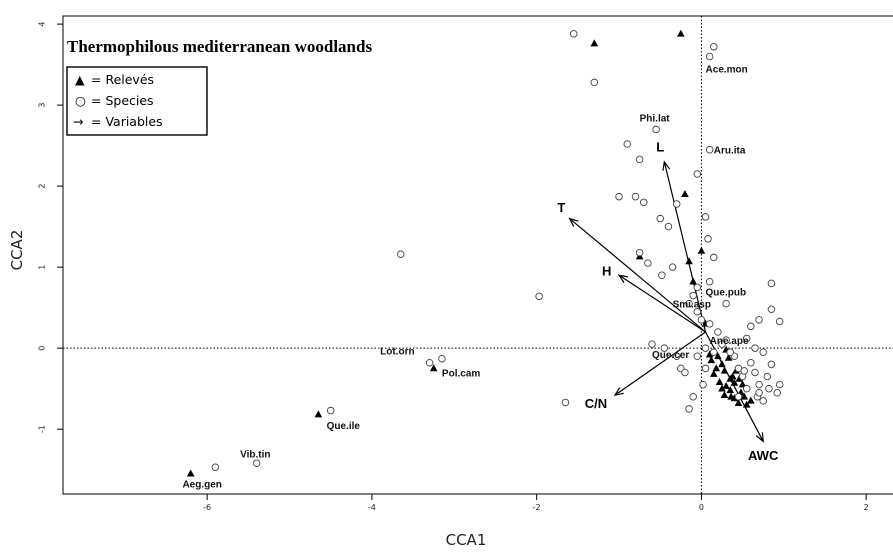 The image size is (893, 552). Describe the element at coordinates (685, 247) in the screenshot. I see `variable-arrow-l` at that location.